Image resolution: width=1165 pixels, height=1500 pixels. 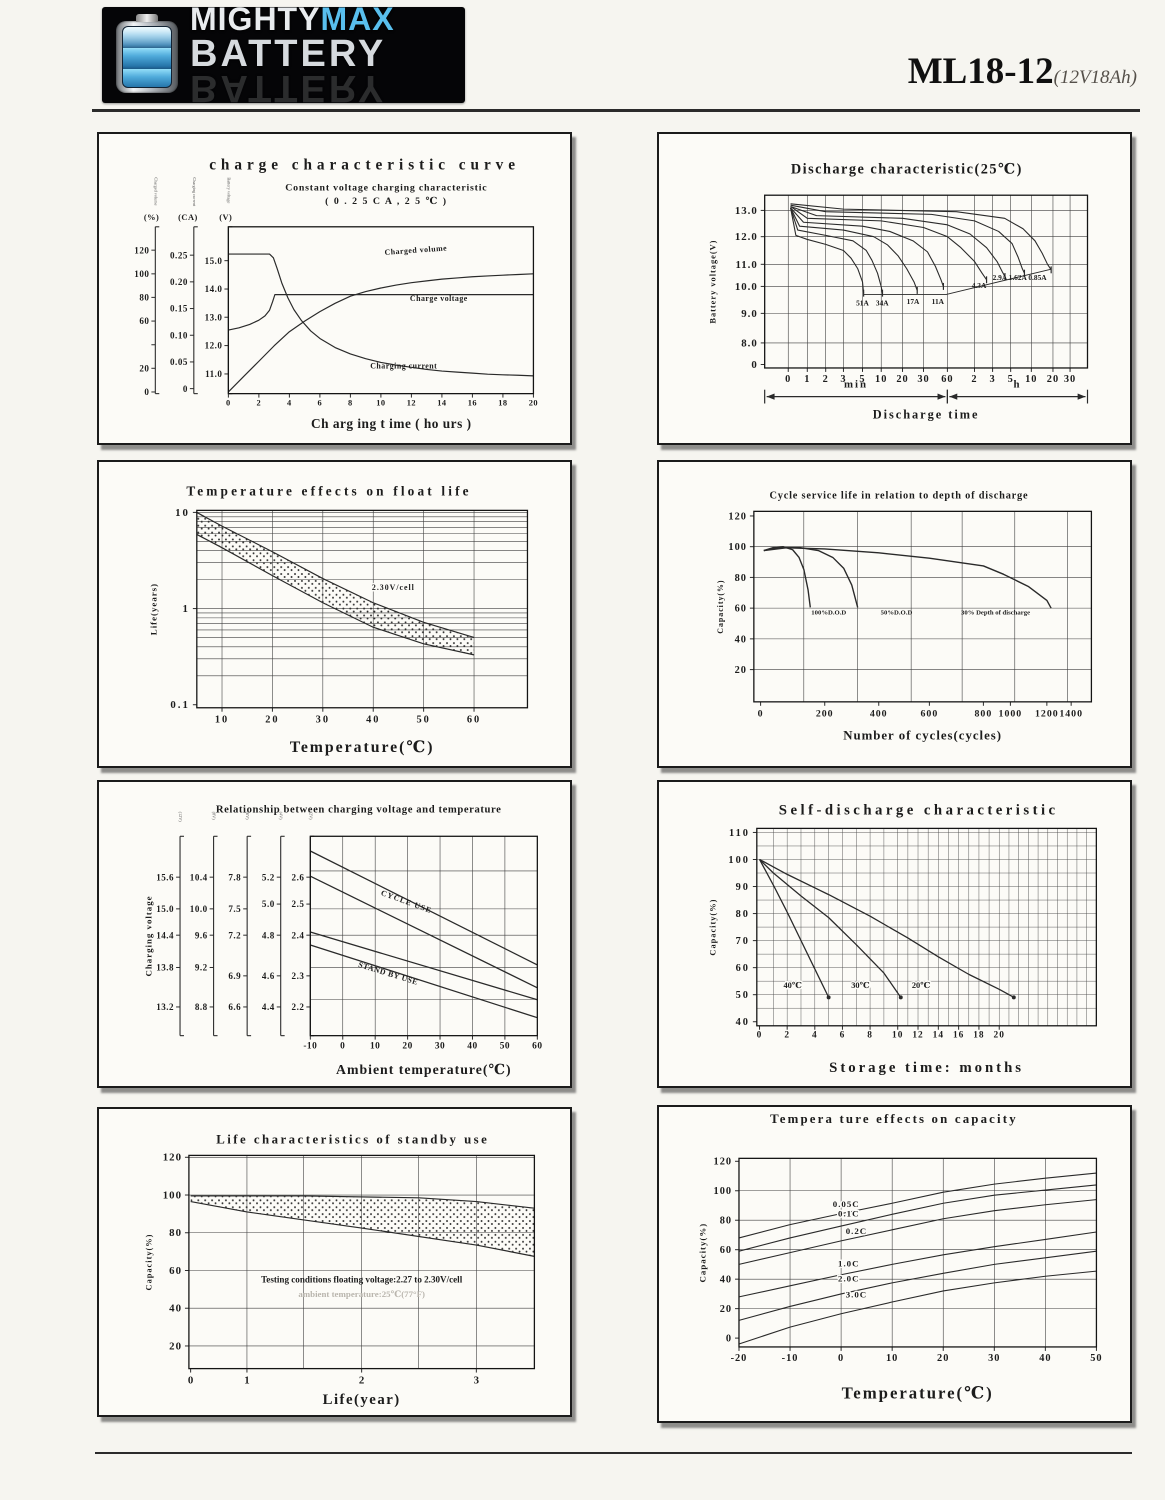 I want to click on model-number: ML18-12, so click(x=980, y=71).